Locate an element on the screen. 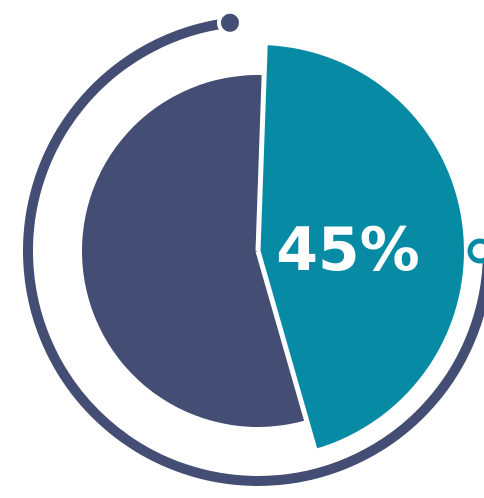  pie-labels: 45% is located at coordinates (348, 250).